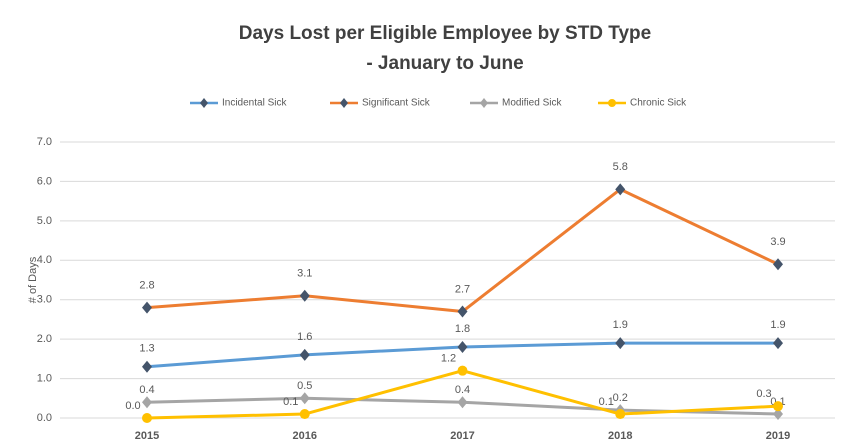 This screenshot has height=444, width=845. I want to click on legend-label: Chronic Sick, so click(658, 103).